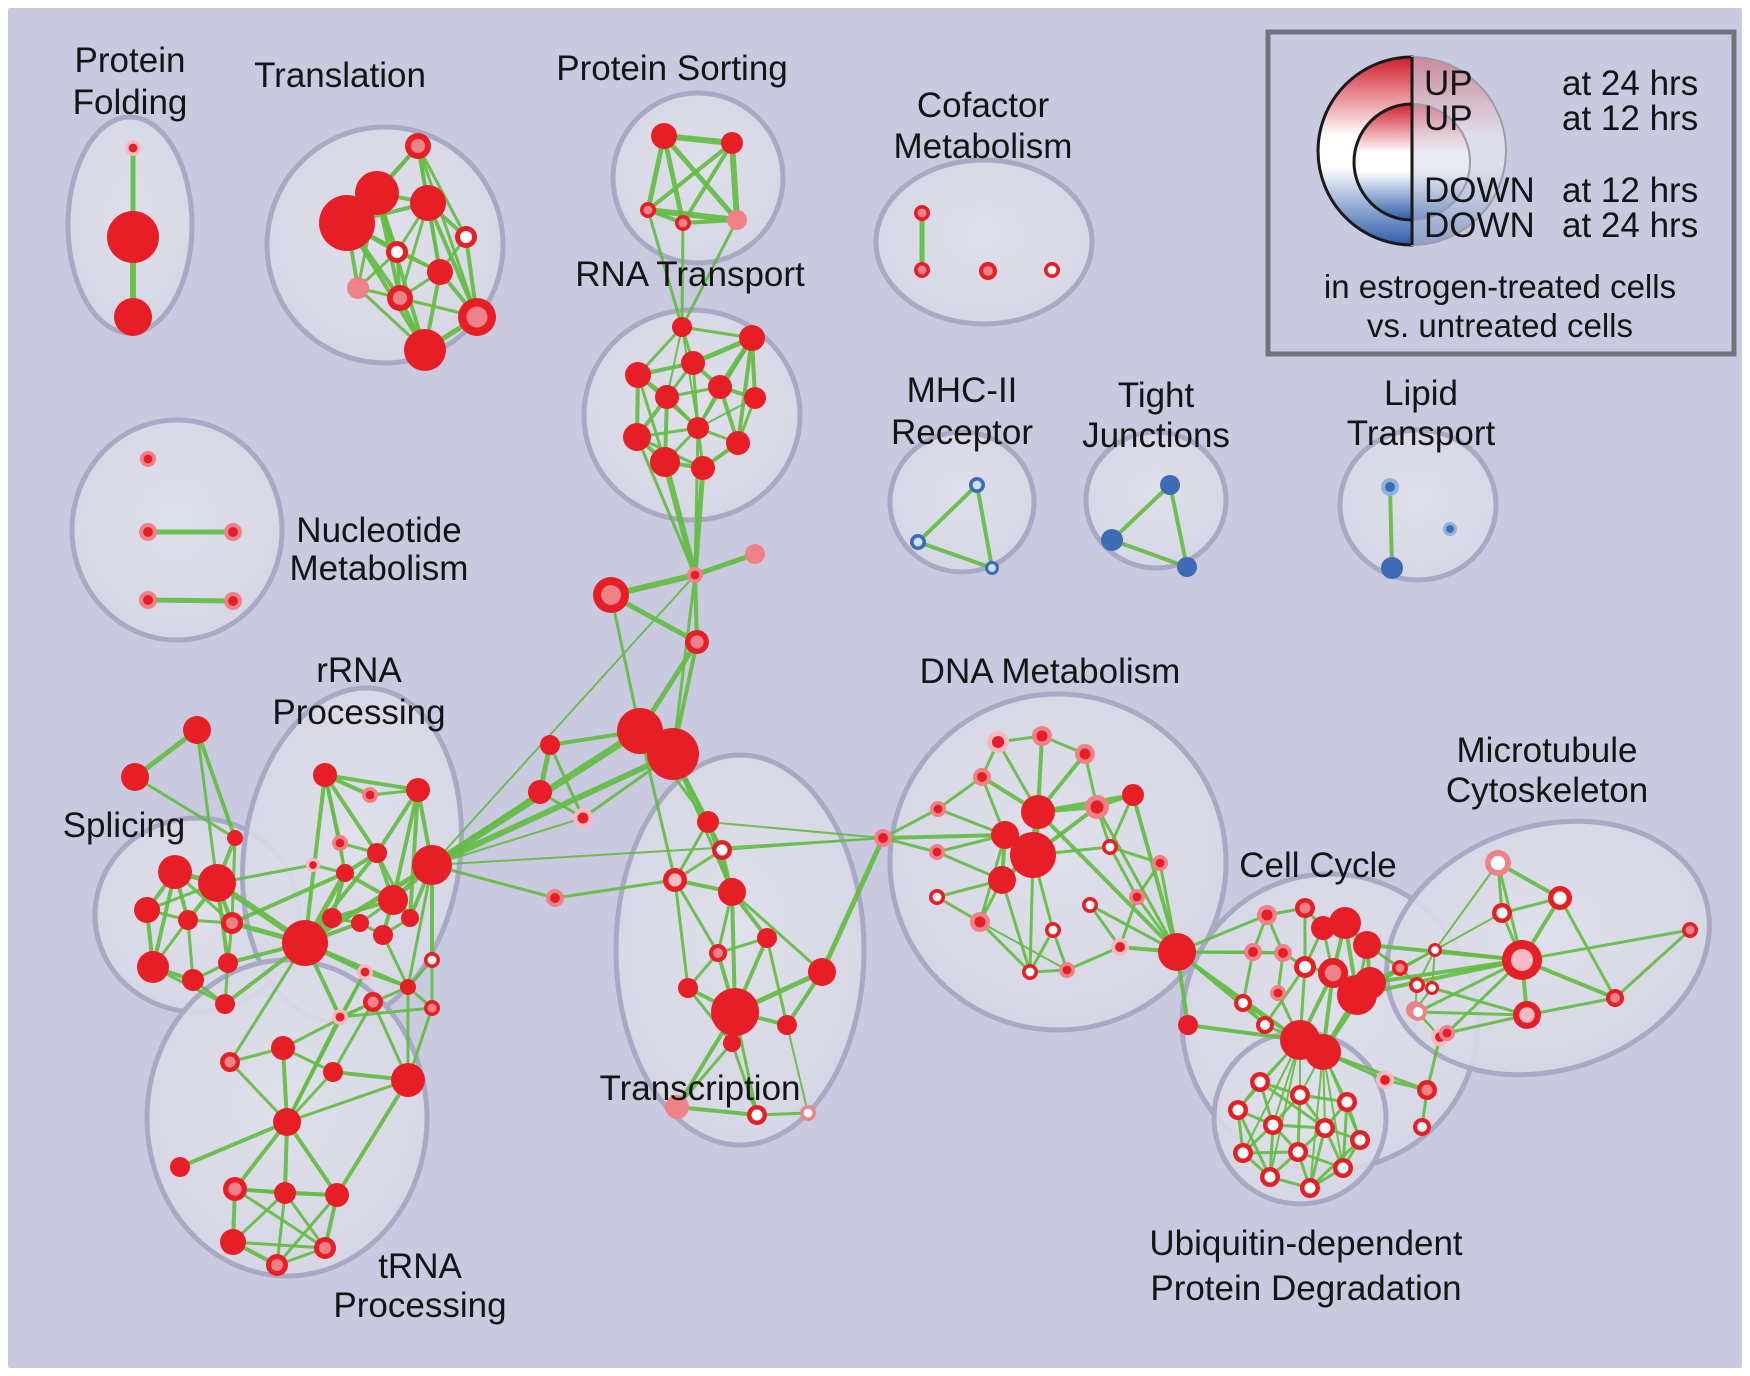 This screenshot has height=1376, width=1750. What do you see at coordinates (1630, 225) in the screenshot?
I see `legend-value-down-24: at 24 hrs` at bounding box center [1630, 225].